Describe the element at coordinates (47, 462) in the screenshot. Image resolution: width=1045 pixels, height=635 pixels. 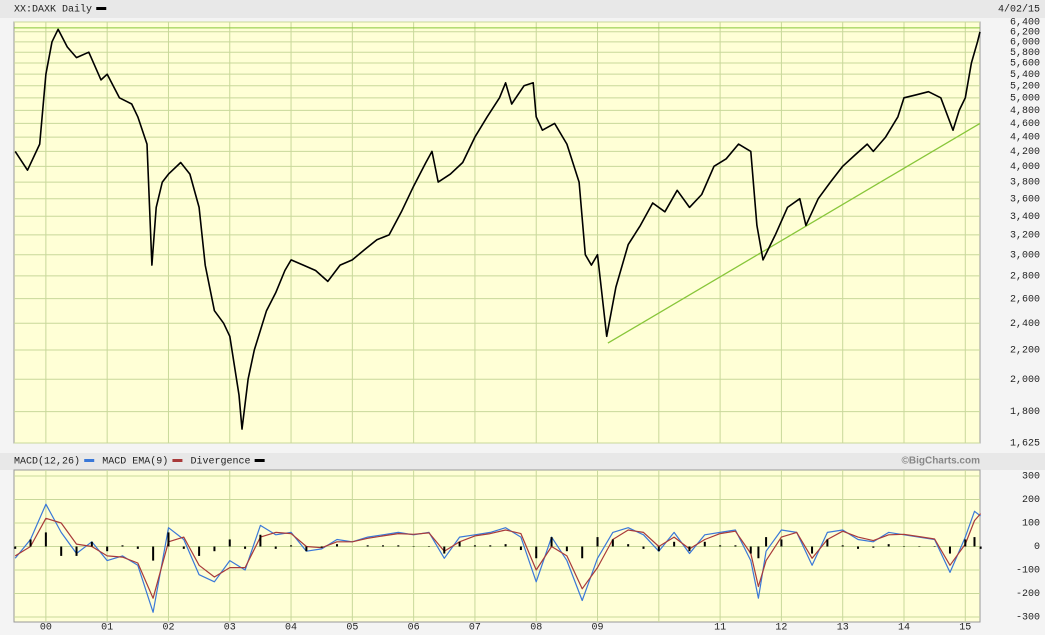
I see `legend-label: MACD(12,26)` at that location.